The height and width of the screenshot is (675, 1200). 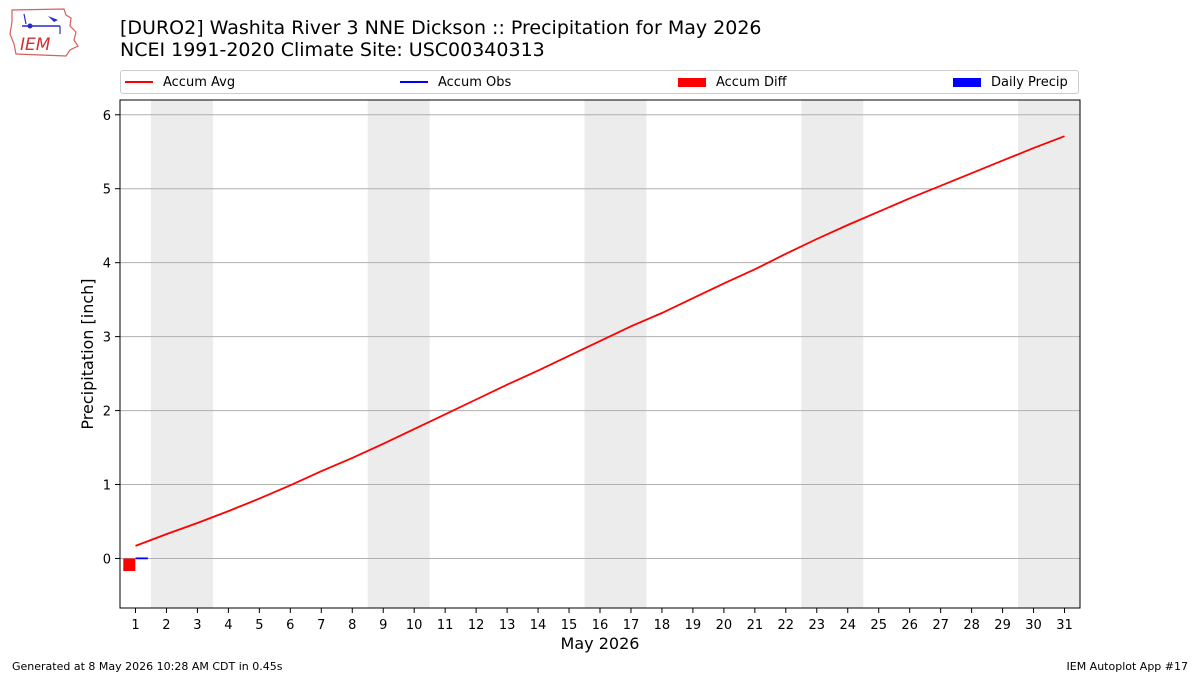 What do you see at coordinates (940, 625) in the screenshot?
I see `x-tick-label: 27` at bounding box center [940, 625].